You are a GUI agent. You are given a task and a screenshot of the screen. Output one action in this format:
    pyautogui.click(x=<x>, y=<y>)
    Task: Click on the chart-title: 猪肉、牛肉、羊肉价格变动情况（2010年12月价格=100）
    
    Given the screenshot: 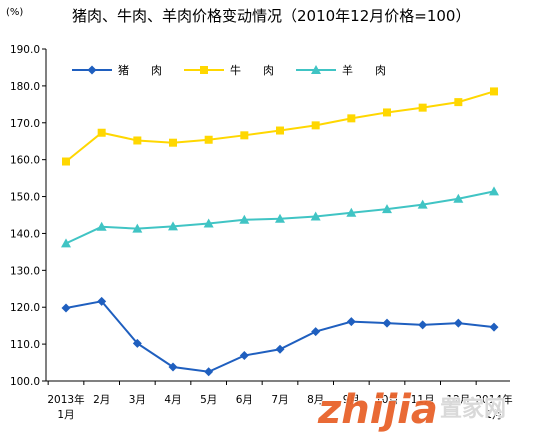 What is the action you would take?
    pyautogui.click(x=271, y=16)
    